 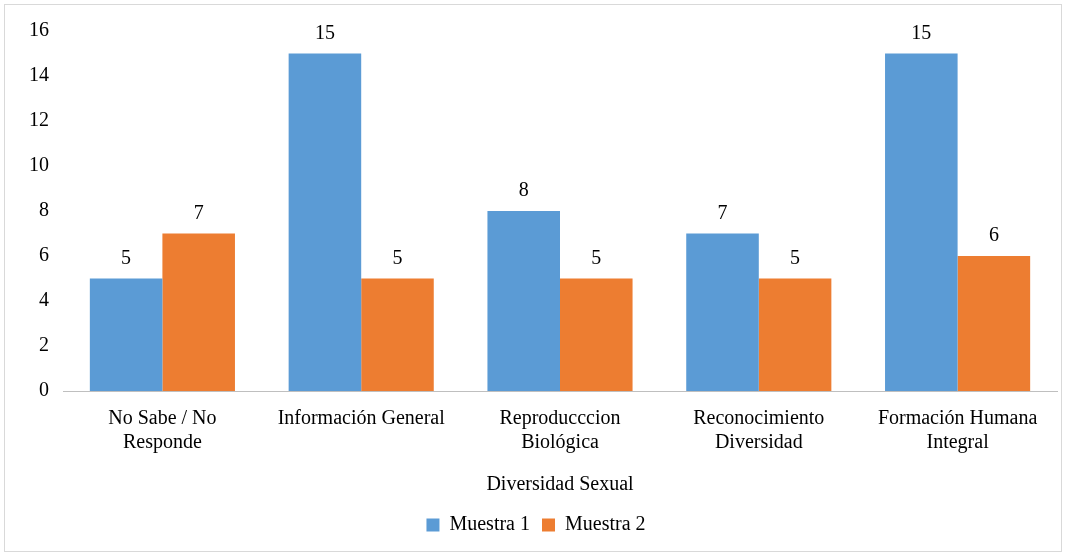 I want to click on y-tick-label: 4, so click(x=44, y=299).